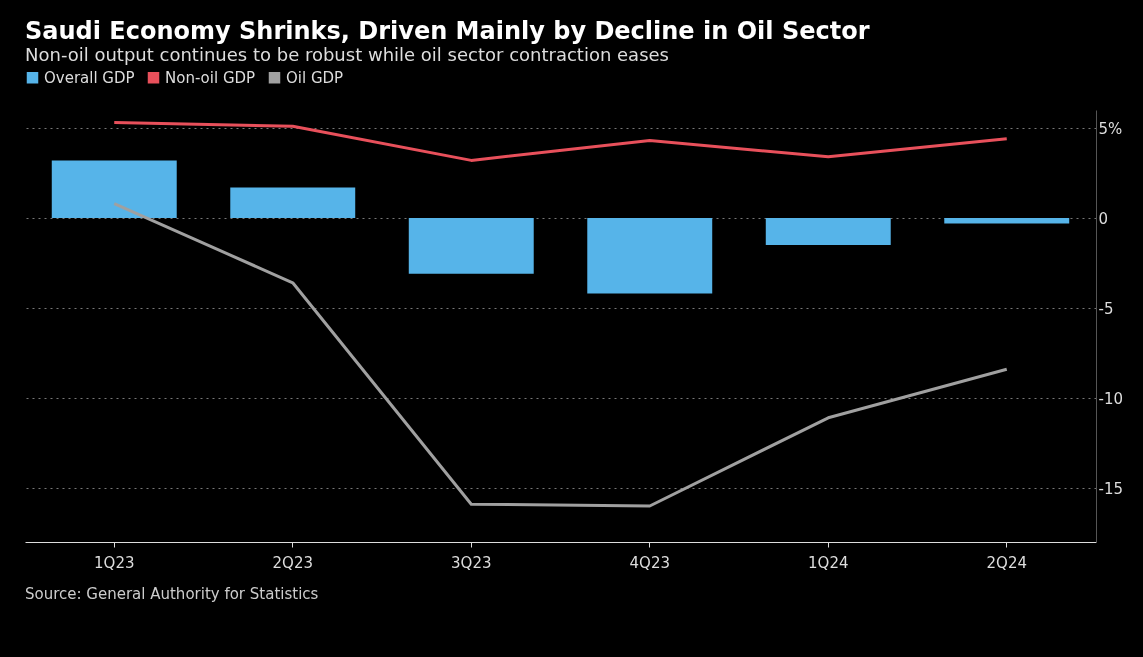 The width and height of the screenshot is (1143, 657). Describe the element at coordinates (1110, 128) in the screenshot. I see `y-tick-label: 5%` at that location.